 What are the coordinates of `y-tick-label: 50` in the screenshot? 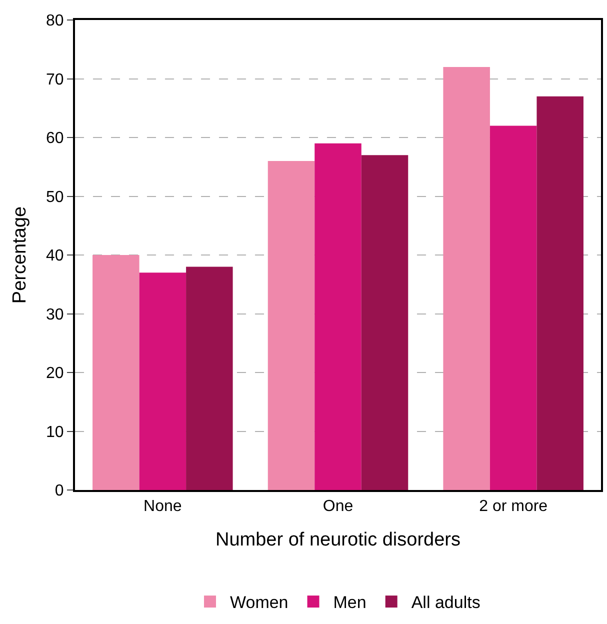 It's located at (55, 197).